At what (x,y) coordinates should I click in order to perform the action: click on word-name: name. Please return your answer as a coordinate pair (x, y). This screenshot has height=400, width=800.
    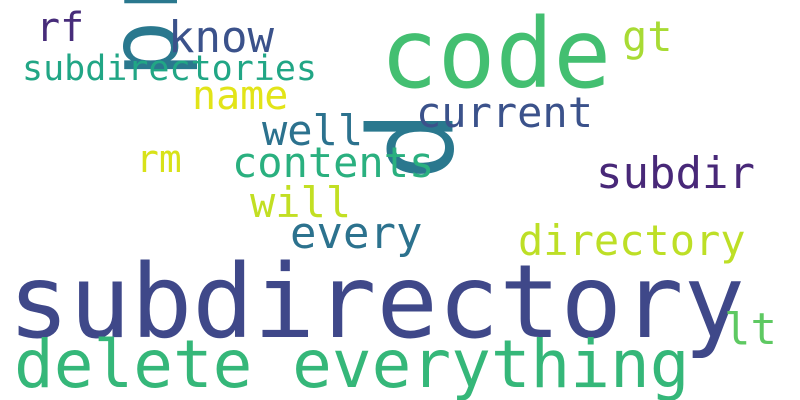
    Looking at the image, I should click on (240, 96).